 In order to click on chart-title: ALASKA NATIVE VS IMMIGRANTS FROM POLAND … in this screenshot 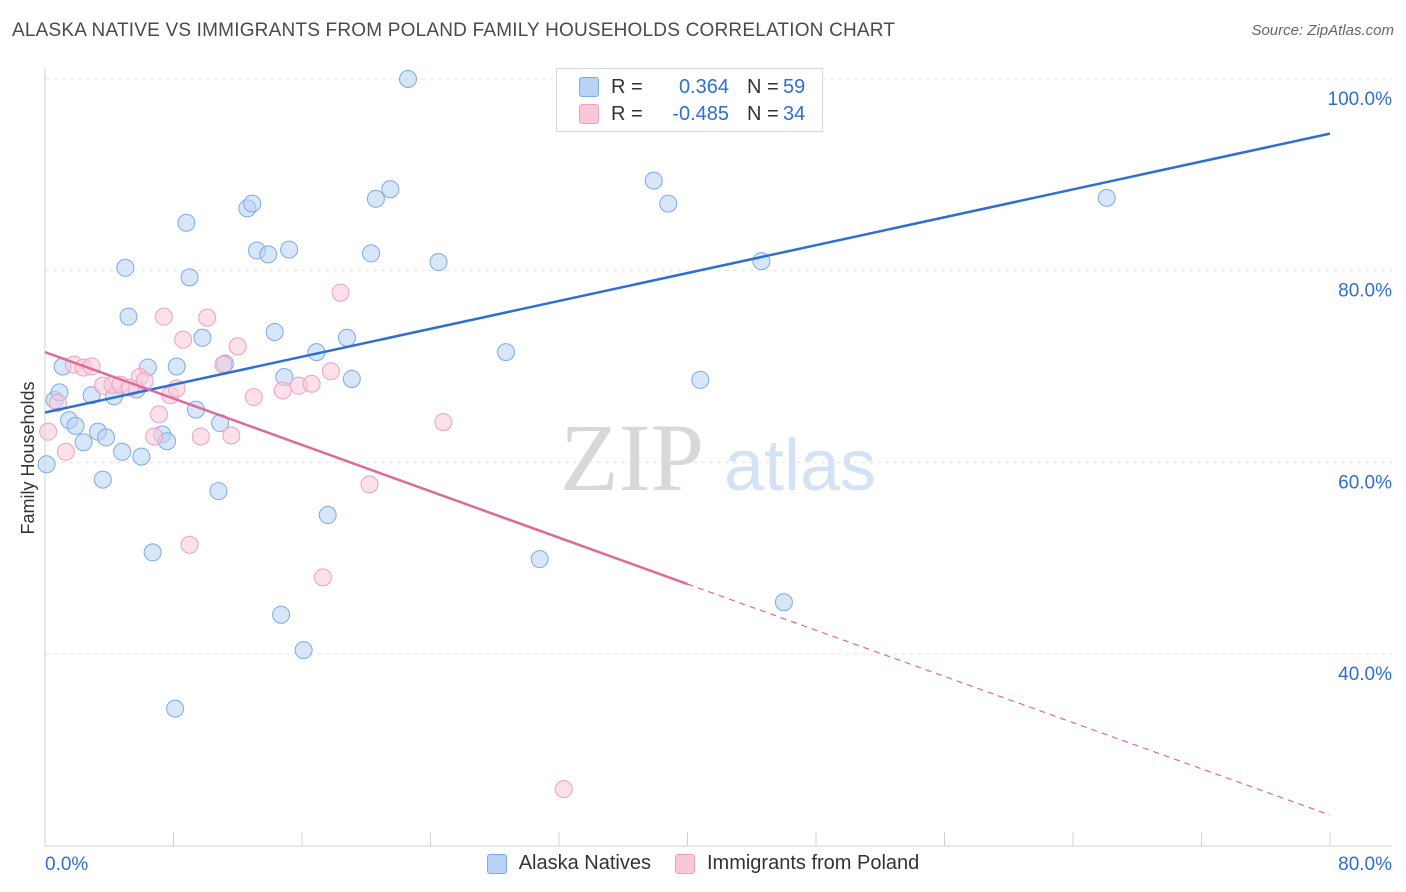, I will do `click(454, 30)`.